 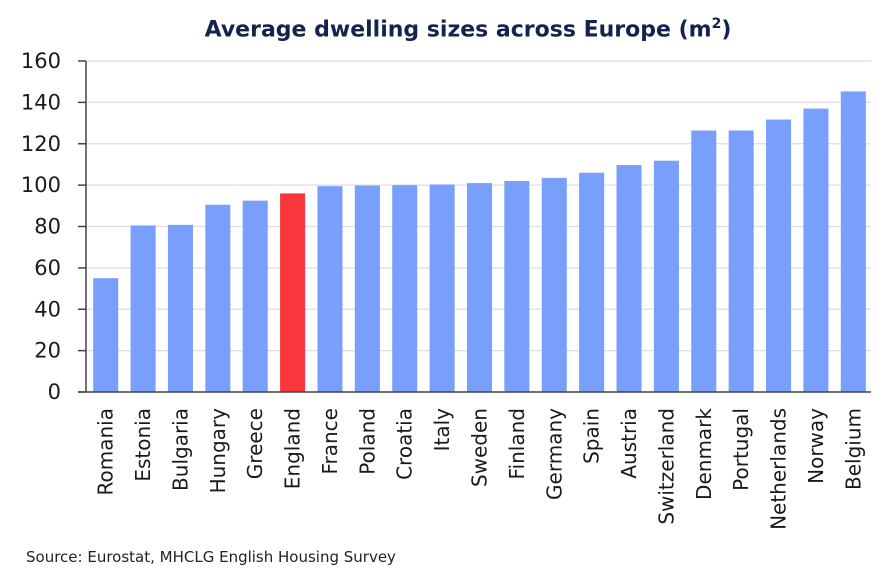 What do you see at coordinates (180, 308) in the screenshot?
I see `bar-bulgaria` at bounding box center [180, 308].